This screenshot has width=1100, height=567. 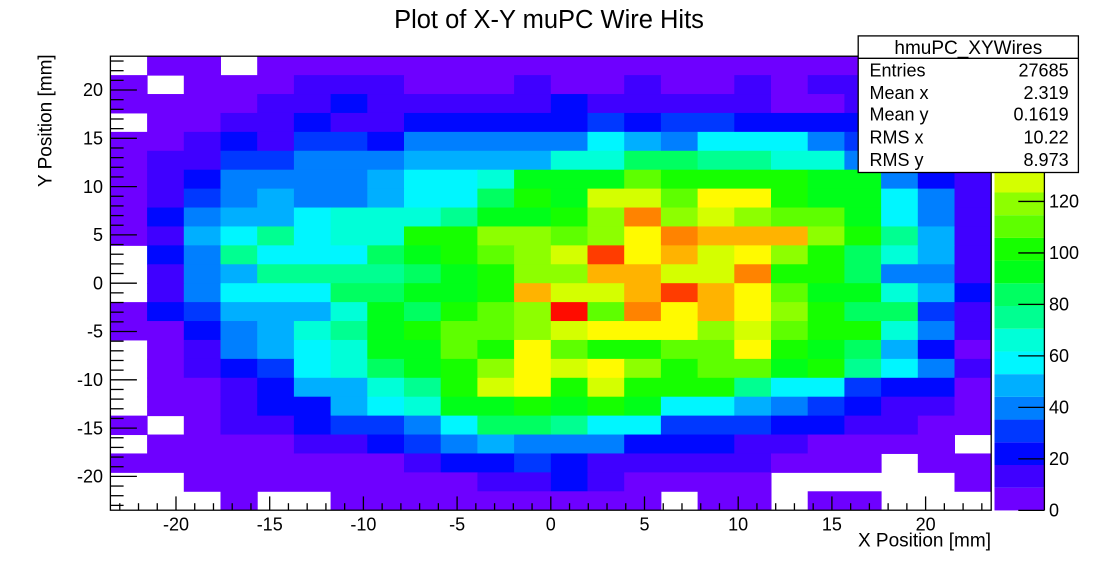 I want to click on svg-text: 100, so click(x=1064, y=253).